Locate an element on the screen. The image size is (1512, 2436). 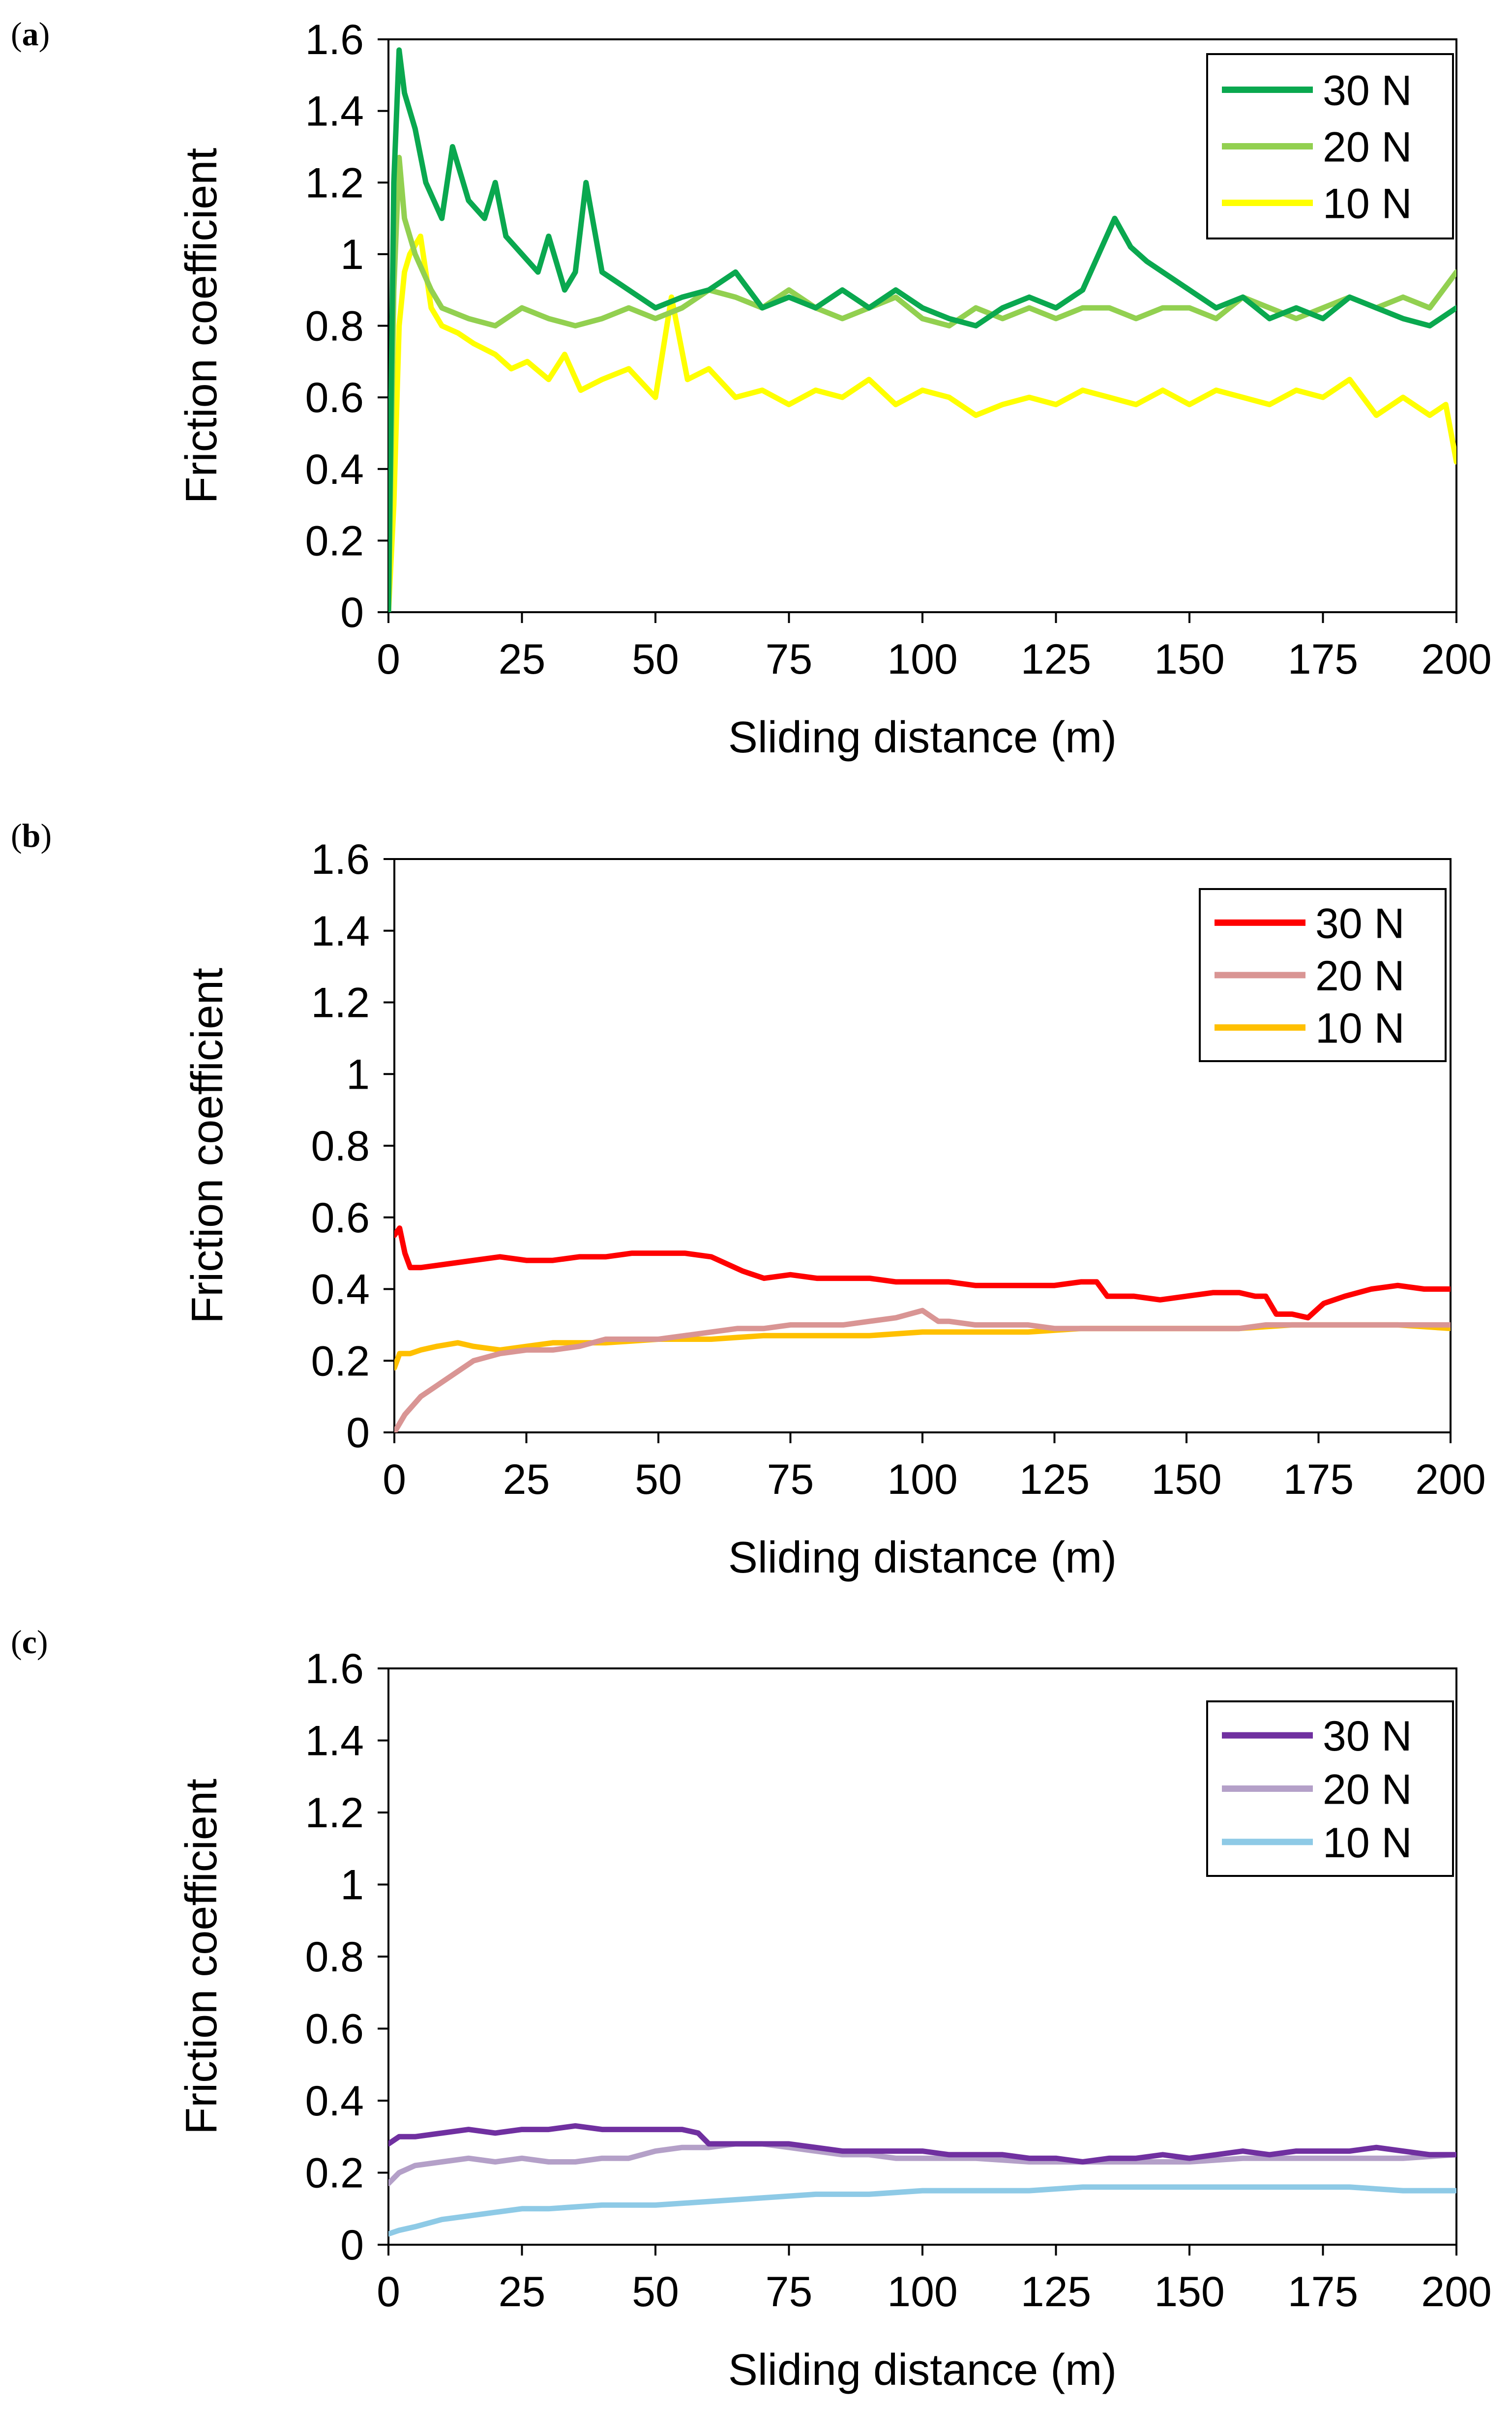
panel-label-a: (a) is located at coordinates (30, 34).